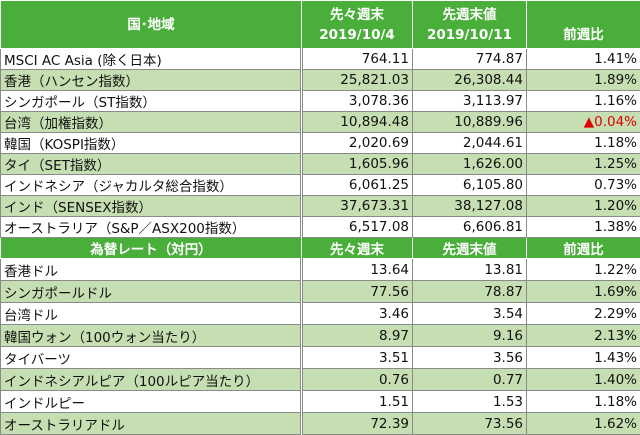 Image resolution: width=640 pixels, height=435 pixels. I want to click on index-header-row: 国･地域 先々週末 2019/10/4 先週末値 2019/10/11 前週比, so click(320, 25).